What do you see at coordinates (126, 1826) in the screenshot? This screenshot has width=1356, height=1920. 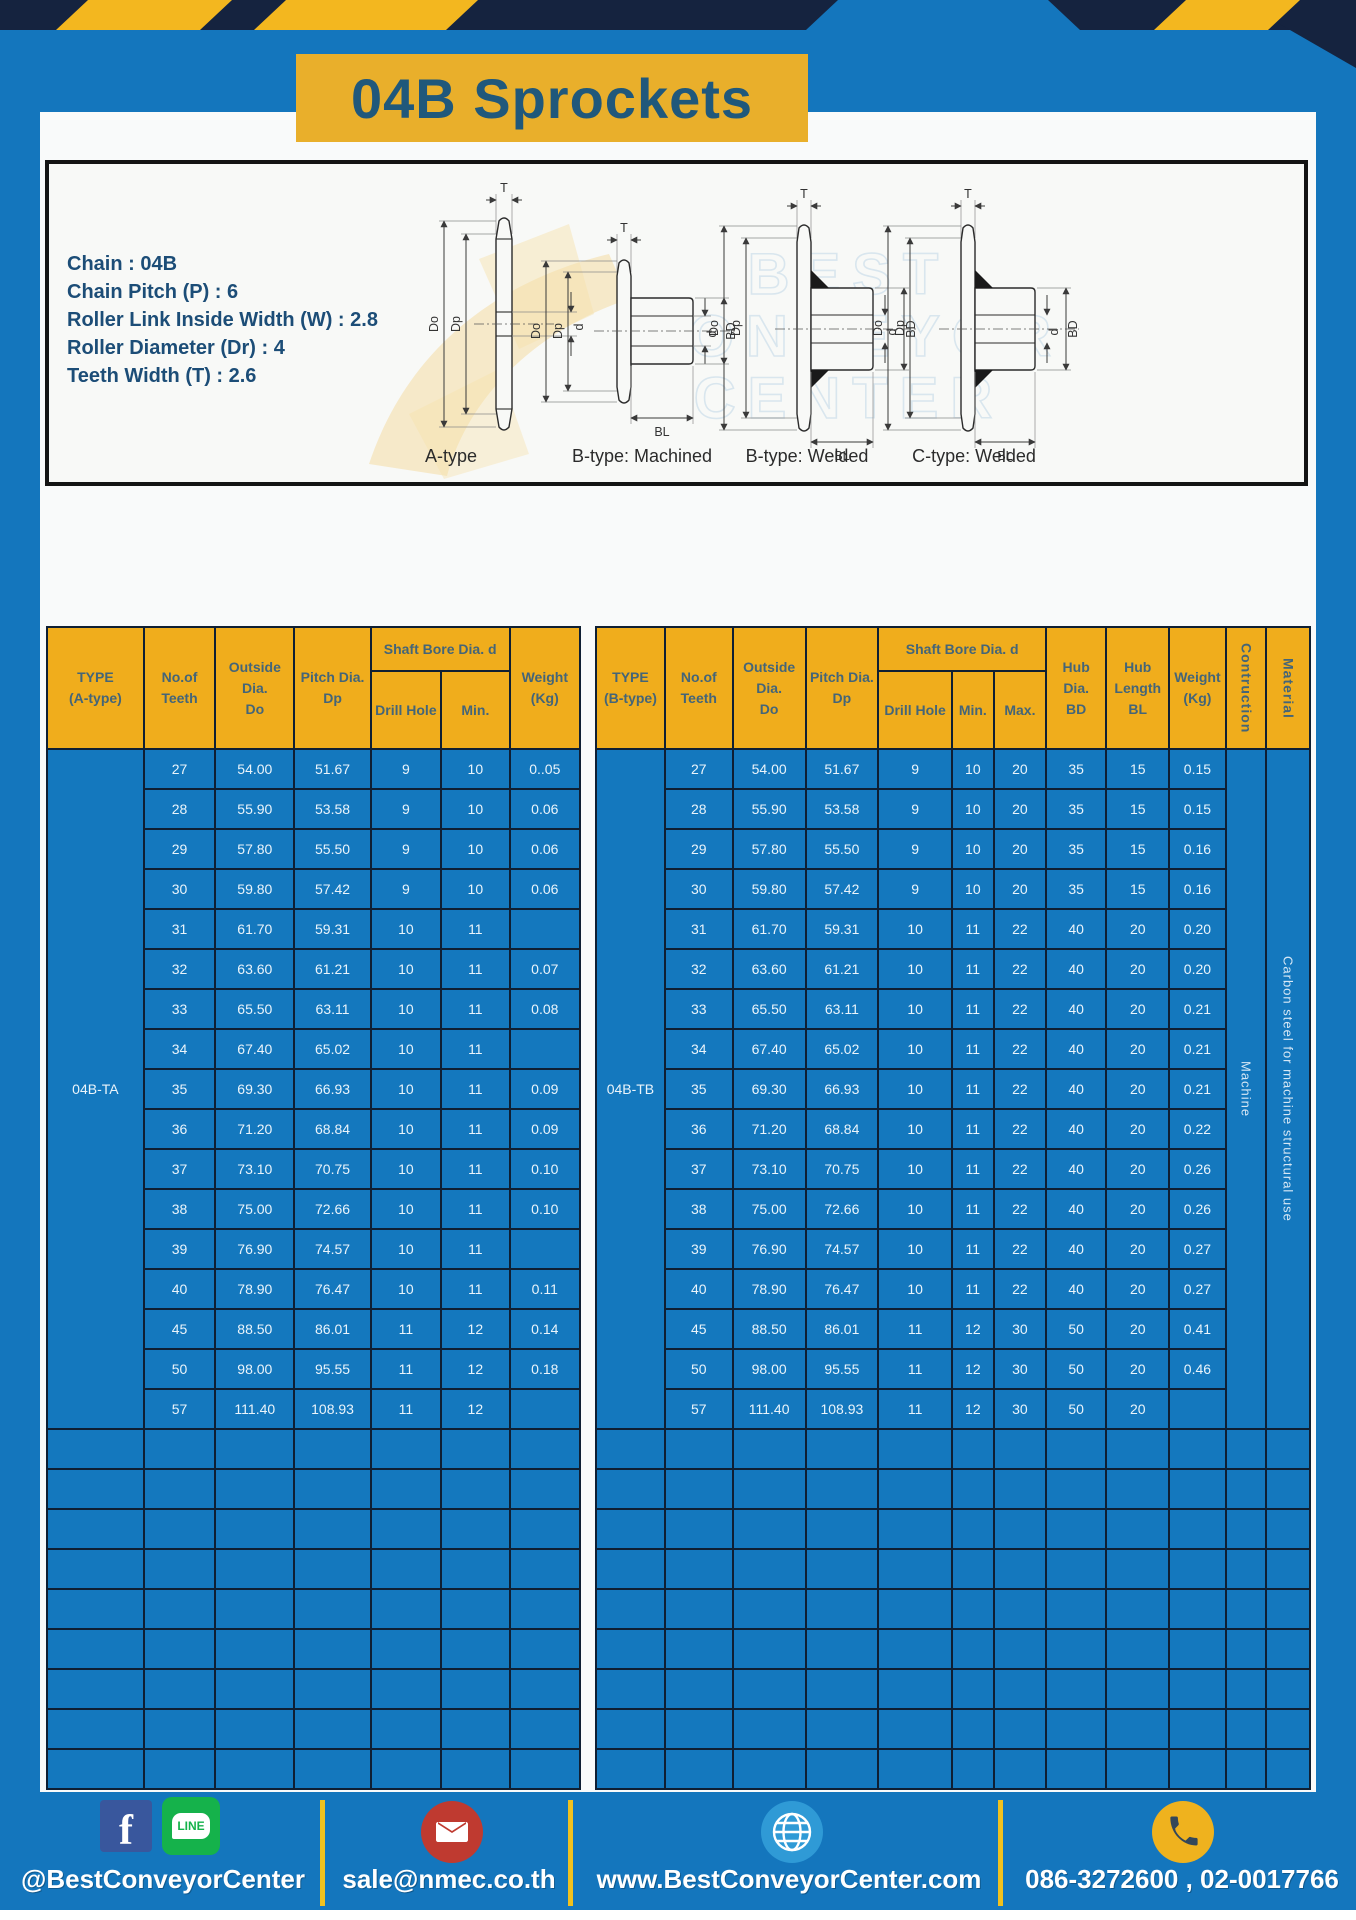 I see `facebook-icon: f` at bounding box center [126, 1826].